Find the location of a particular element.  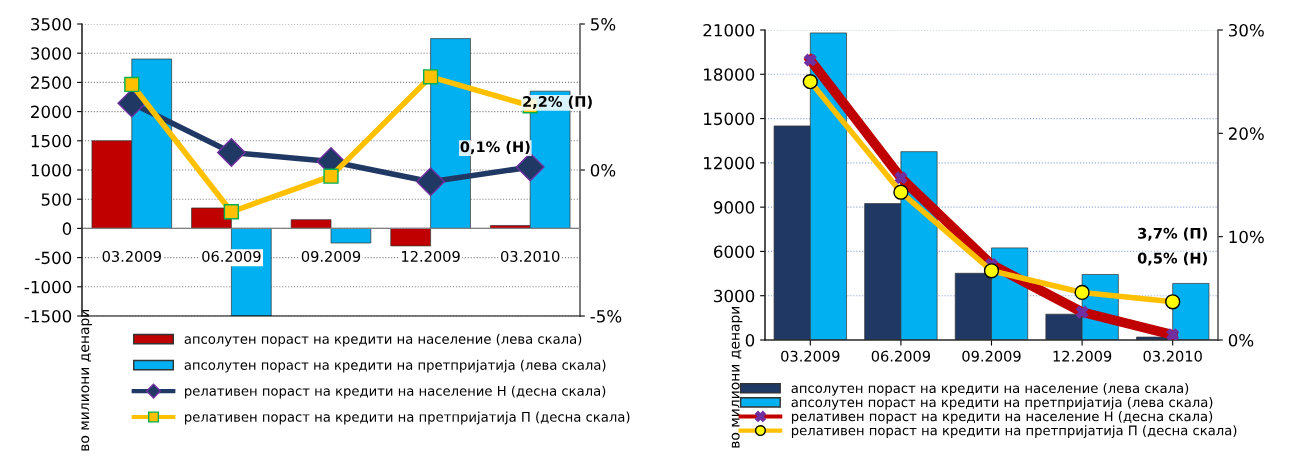

y2-tick-label: 20% is located at coordinates (1246, 133).